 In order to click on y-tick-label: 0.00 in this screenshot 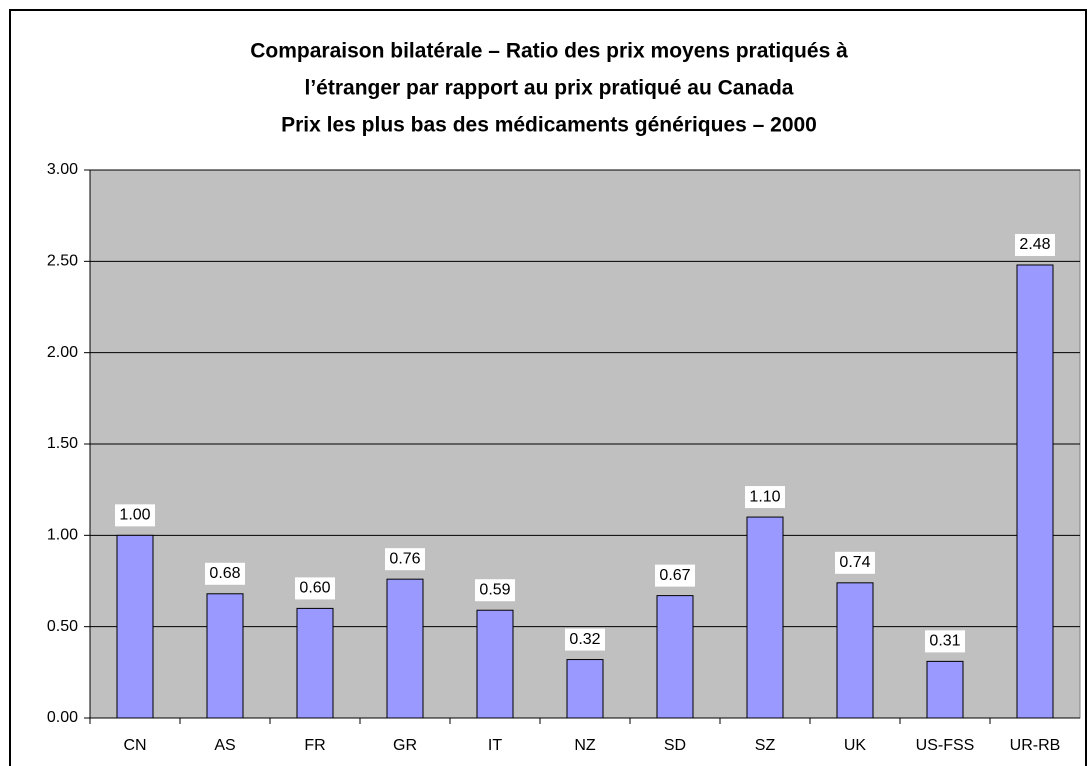, I will do `click(62, 717)`.